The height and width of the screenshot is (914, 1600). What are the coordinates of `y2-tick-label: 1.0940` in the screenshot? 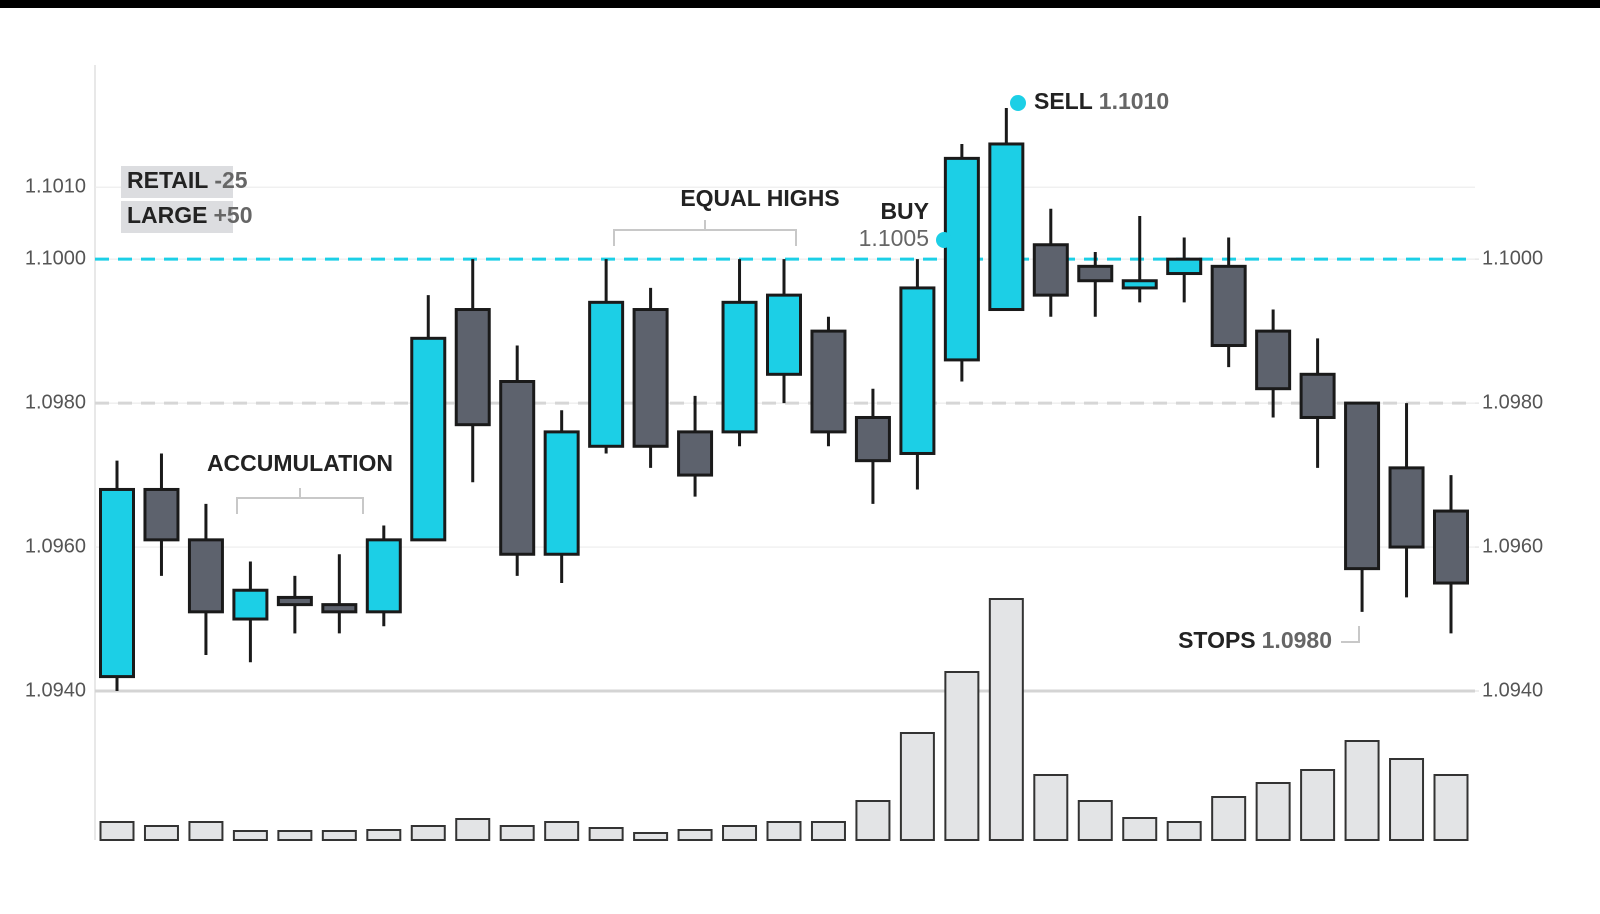 It's located at (1512, 690).